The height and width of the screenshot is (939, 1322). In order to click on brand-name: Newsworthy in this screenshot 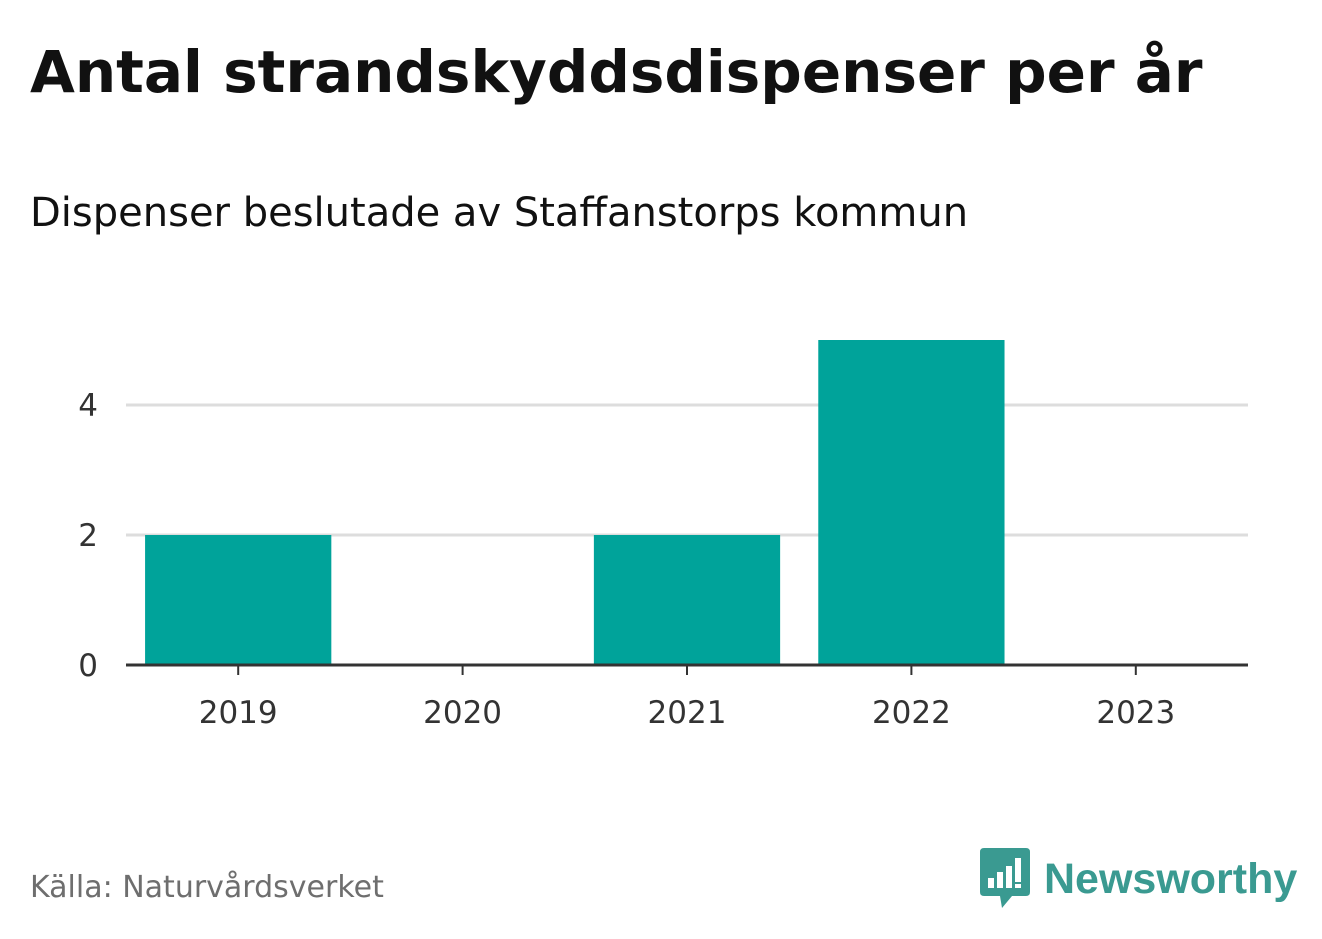, I will do `click(1171, 878)`.